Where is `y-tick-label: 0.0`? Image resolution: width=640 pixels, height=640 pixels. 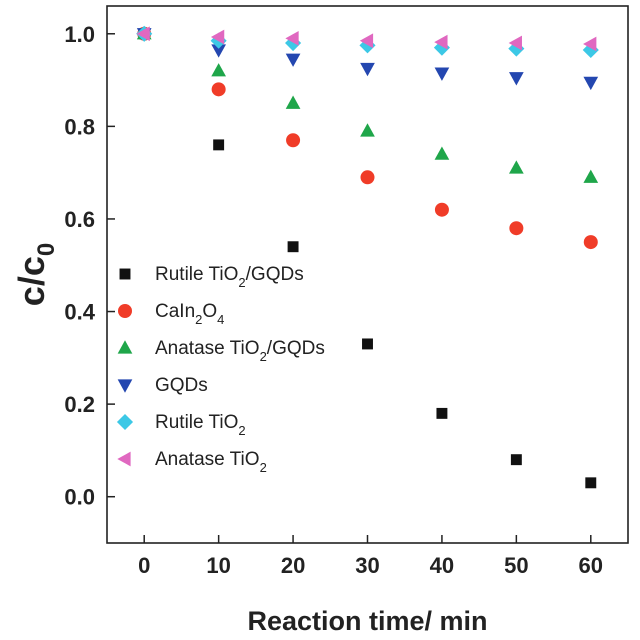 y-tick-label: 0.0 is located at coordinates (79, 497).